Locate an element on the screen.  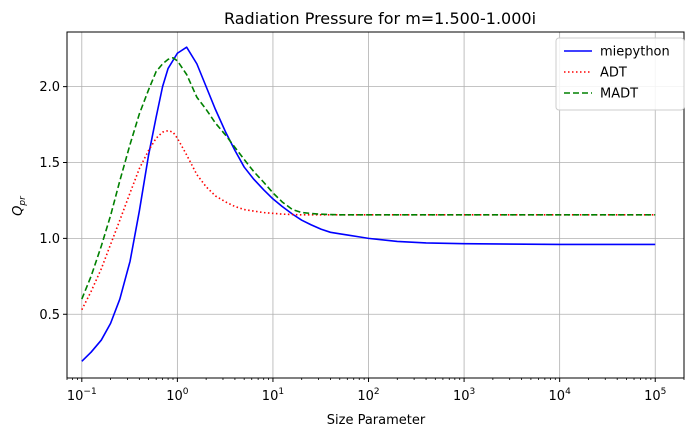
y-tick-label: 1.5 is located at coordinates (49, 163).